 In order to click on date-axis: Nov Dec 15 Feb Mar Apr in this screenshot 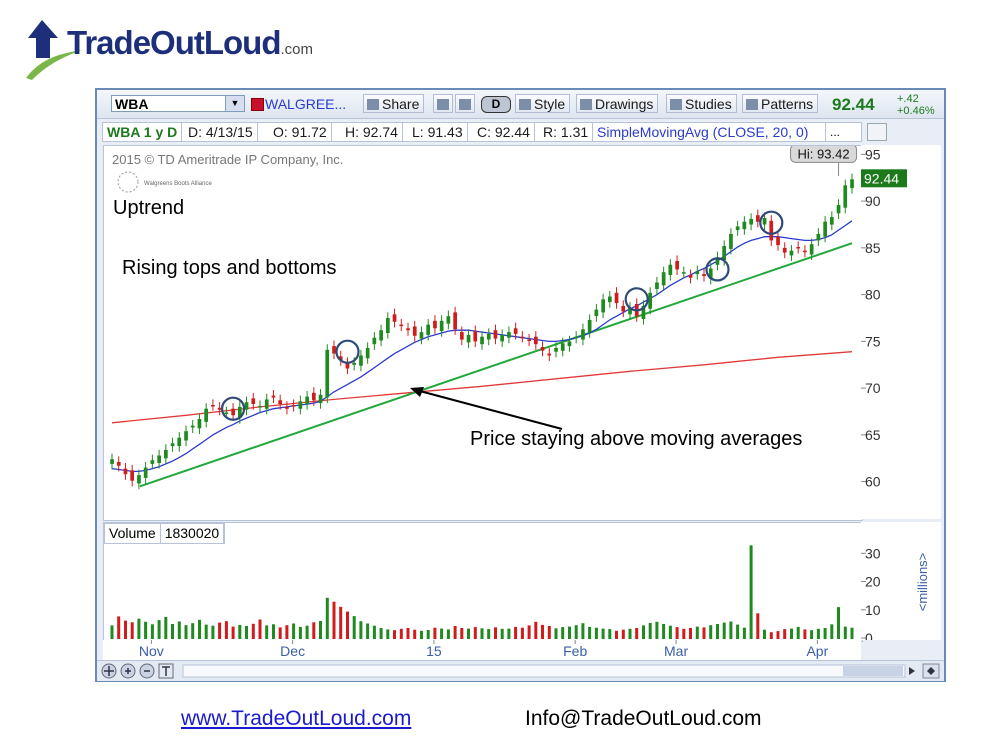, I will do `click(482, 650)`.